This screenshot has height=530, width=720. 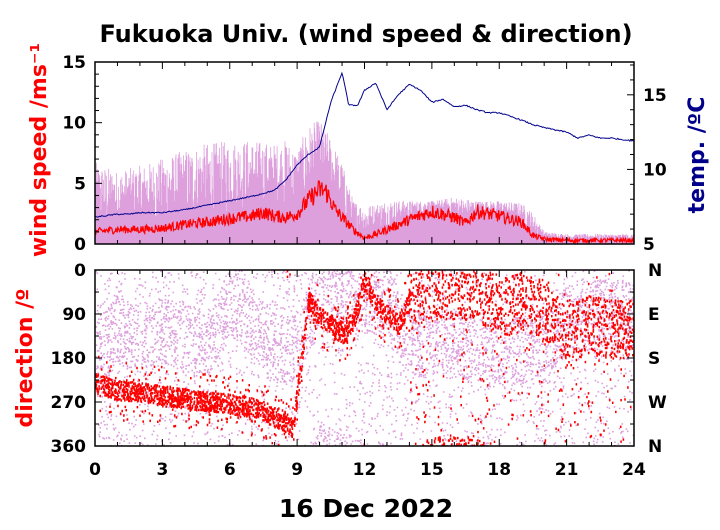 I want to click on x-tick-label: 24, so click(x=634, y=470).